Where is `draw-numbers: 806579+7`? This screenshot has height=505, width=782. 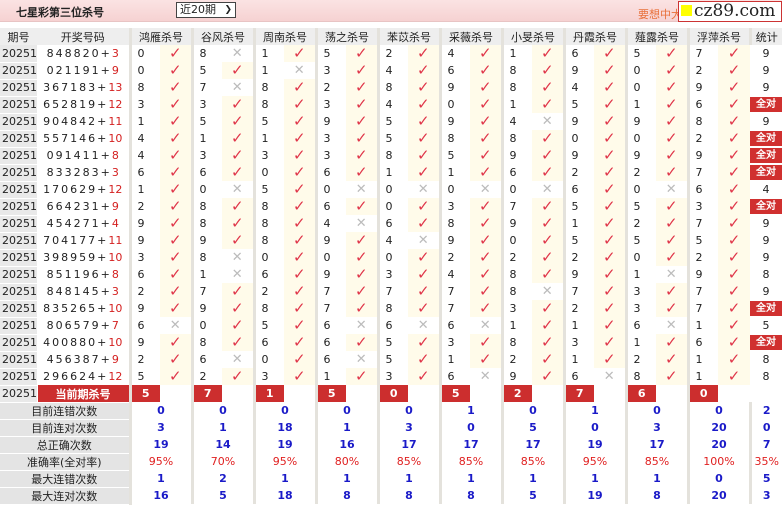 draw-numbers: 806579+7 is located at coordinates (83, 325).